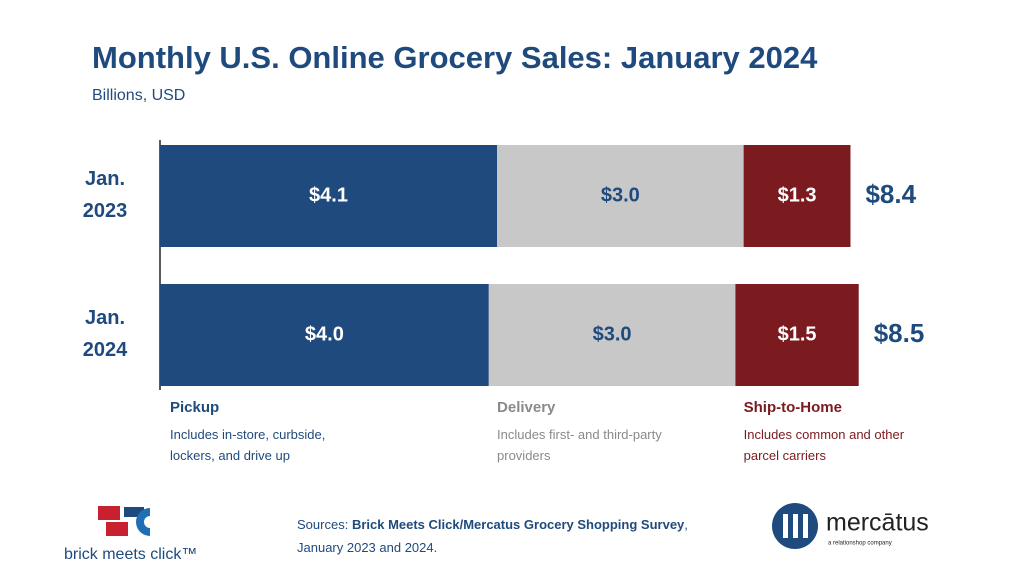 The image size is (1024, 576). I want to click on total-label: $8.5, so click(899, 333).